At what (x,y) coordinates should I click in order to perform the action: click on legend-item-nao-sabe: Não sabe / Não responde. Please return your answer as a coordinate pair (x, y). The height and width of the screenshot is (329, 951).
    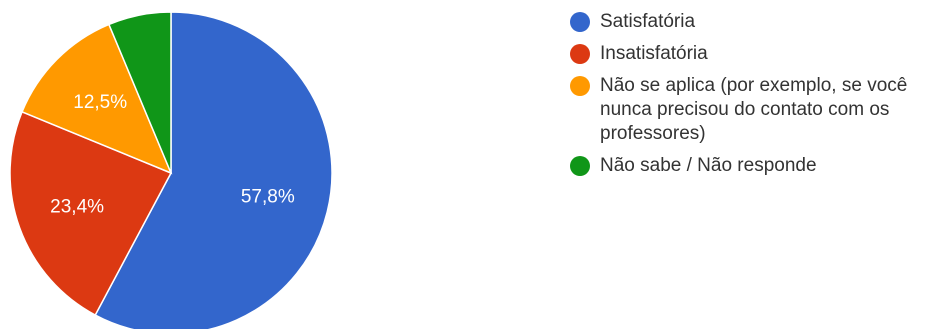
    Looking at the image, I should click on (760, 166).